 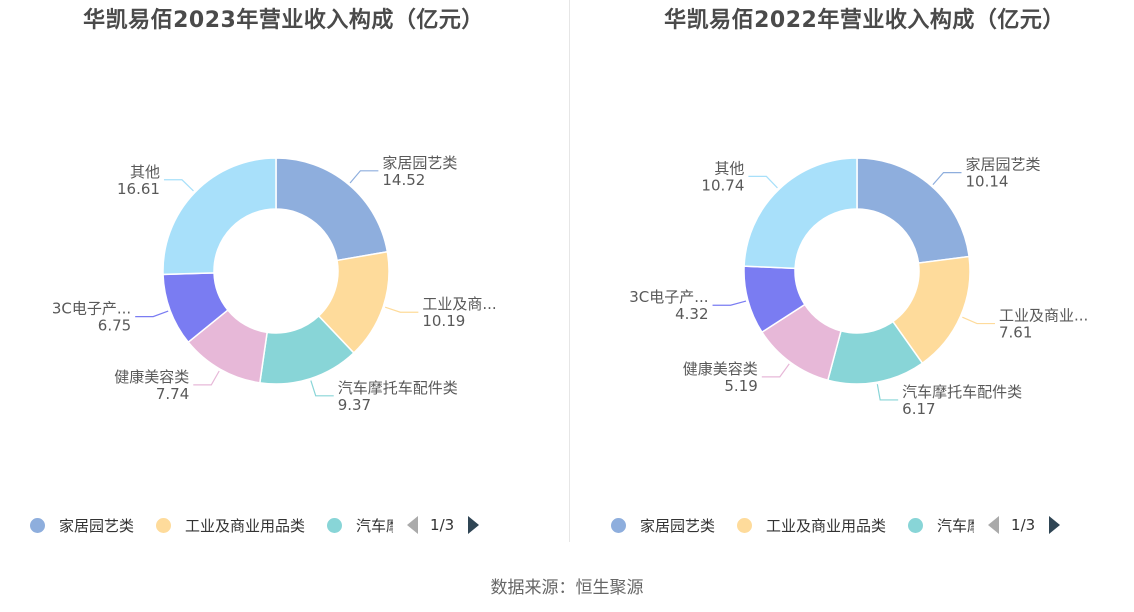 What do you see at coordinates (1015, 333) in the screenshot?
I see `slice-value-label: 7.61` at bounding box center [1015, 333].